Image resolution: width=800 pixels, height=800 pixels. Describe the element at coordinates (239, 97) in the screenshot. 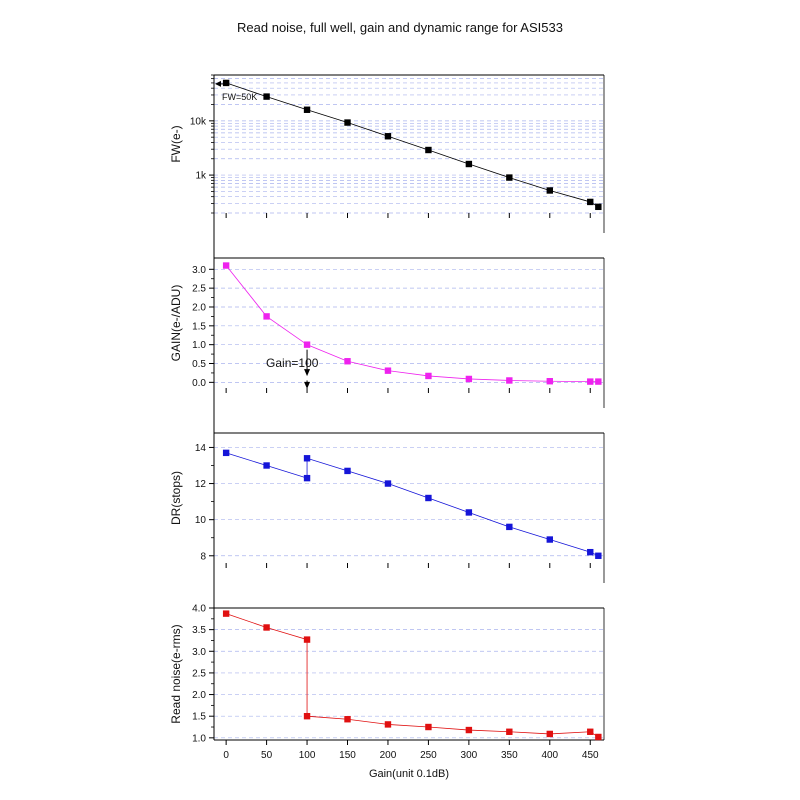

I see `annotation-label: FW=50K` at that location.